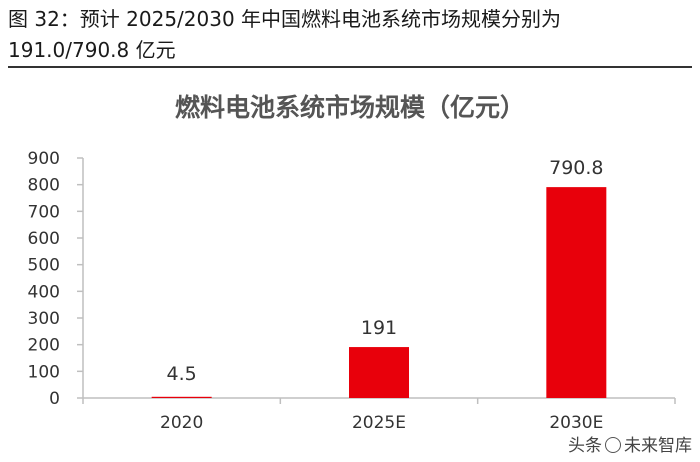 This screenshot has height=462, width=700. I want to click on y-tick-label: 800, so click(44, 186).